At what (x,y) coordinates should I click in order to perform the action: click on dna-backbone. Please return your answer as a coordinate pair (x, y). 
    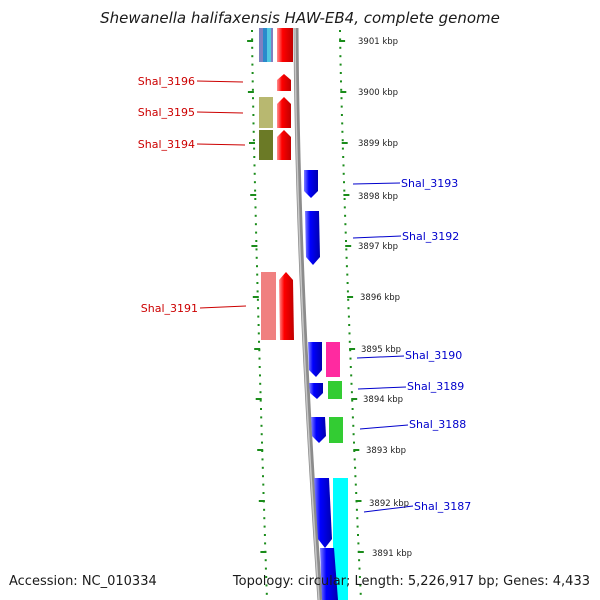
    Looking at the image, I should click on (308, 313).